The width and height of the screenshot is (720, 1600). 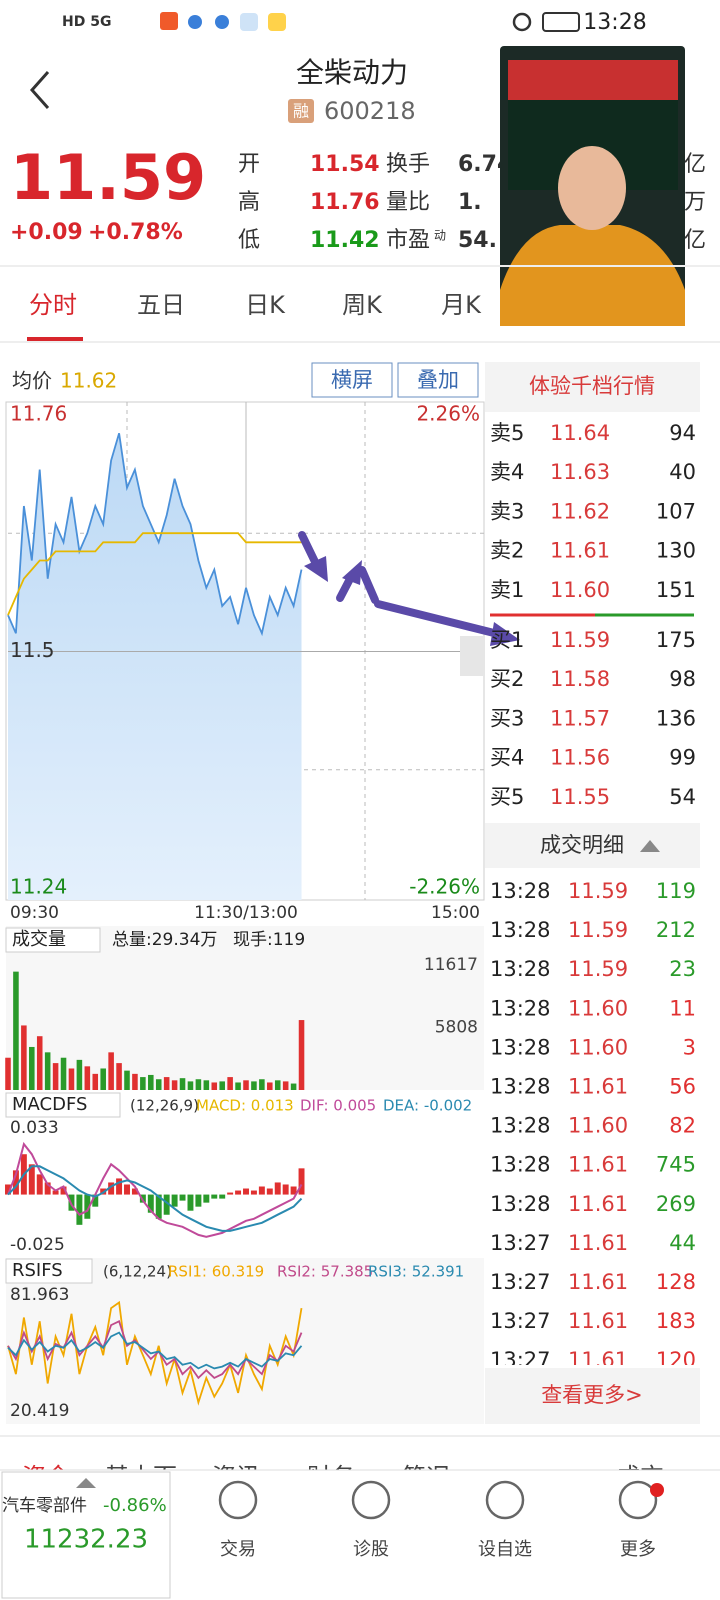 What do you see at coordinates (477, 240) in the screenshot?
I see `stat-value: 54.` at bounding box center [477, 240].